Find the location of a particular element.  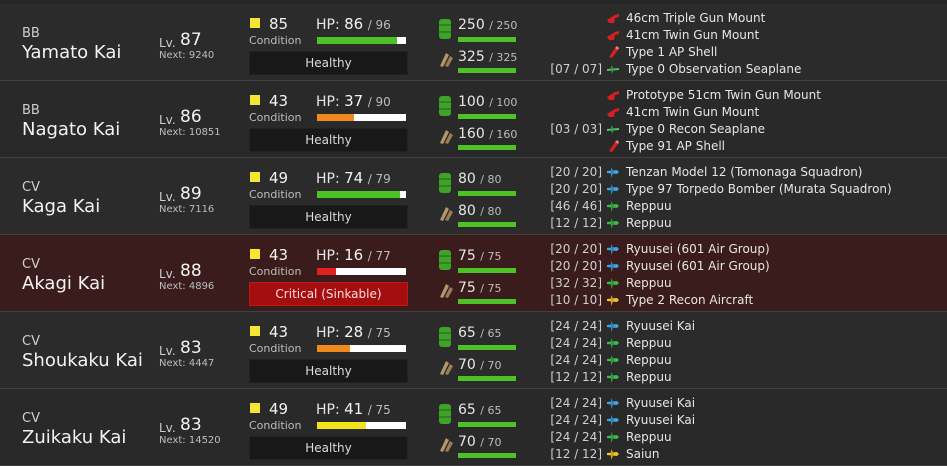

equipment-item: [32 / 32] Reppuu is located at coordinates (743, 283).